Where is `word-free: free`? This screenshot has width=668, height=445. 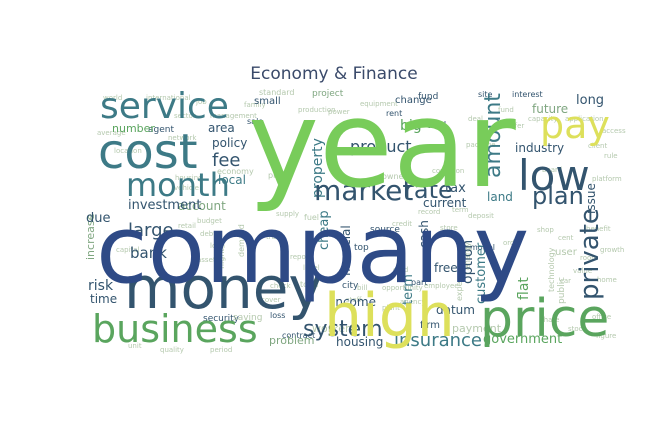
word-free: free is located at coordinates (446, 268).